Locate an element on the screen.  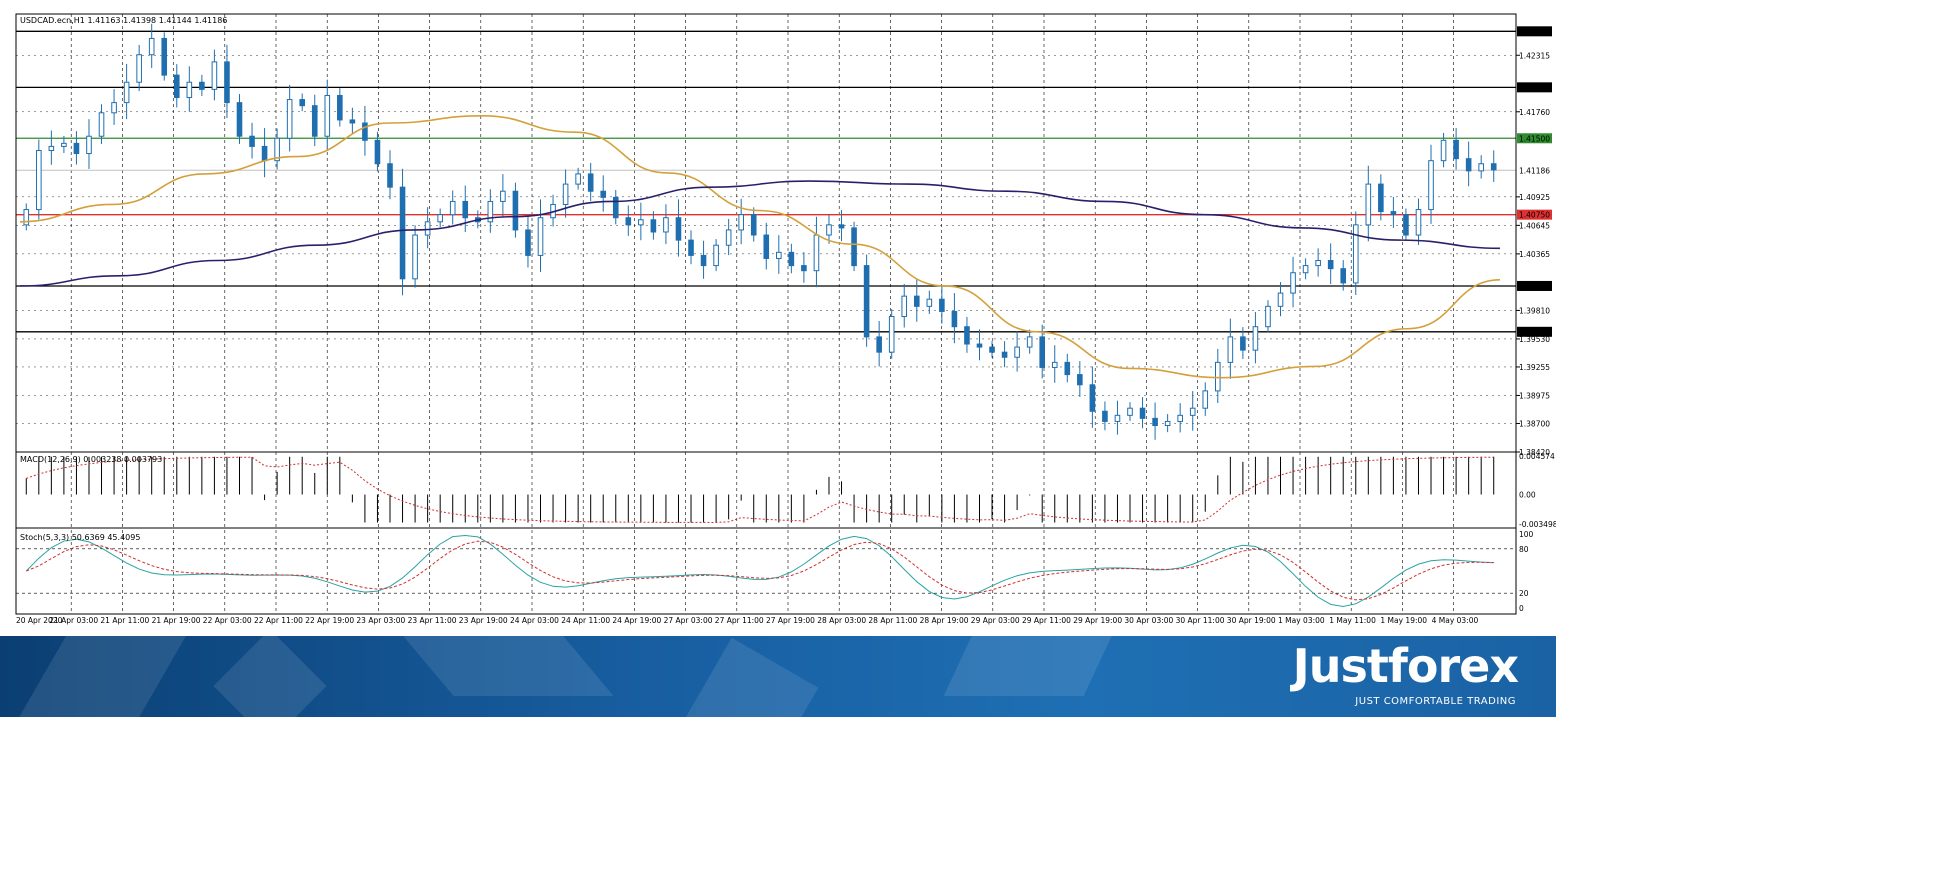
stoch-tick-label: 0 is located at coordinates (1521, 608).